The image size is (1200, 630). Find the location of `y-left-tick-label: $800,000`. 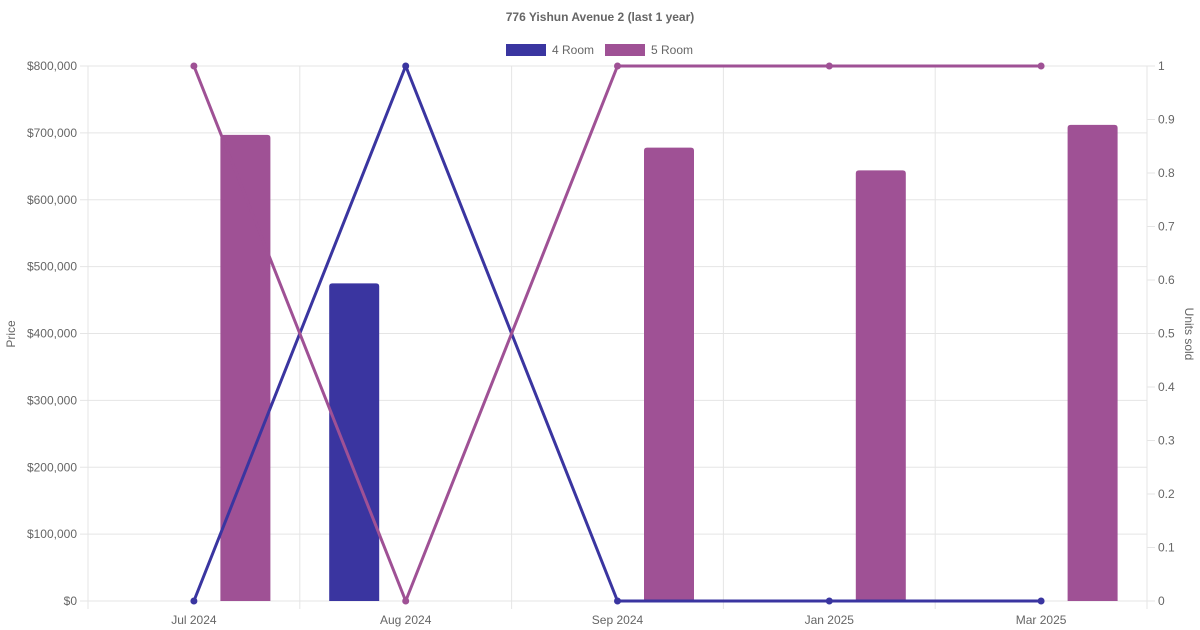

y-left-tick-label: $800,000 is located at coordinates (52, 66).